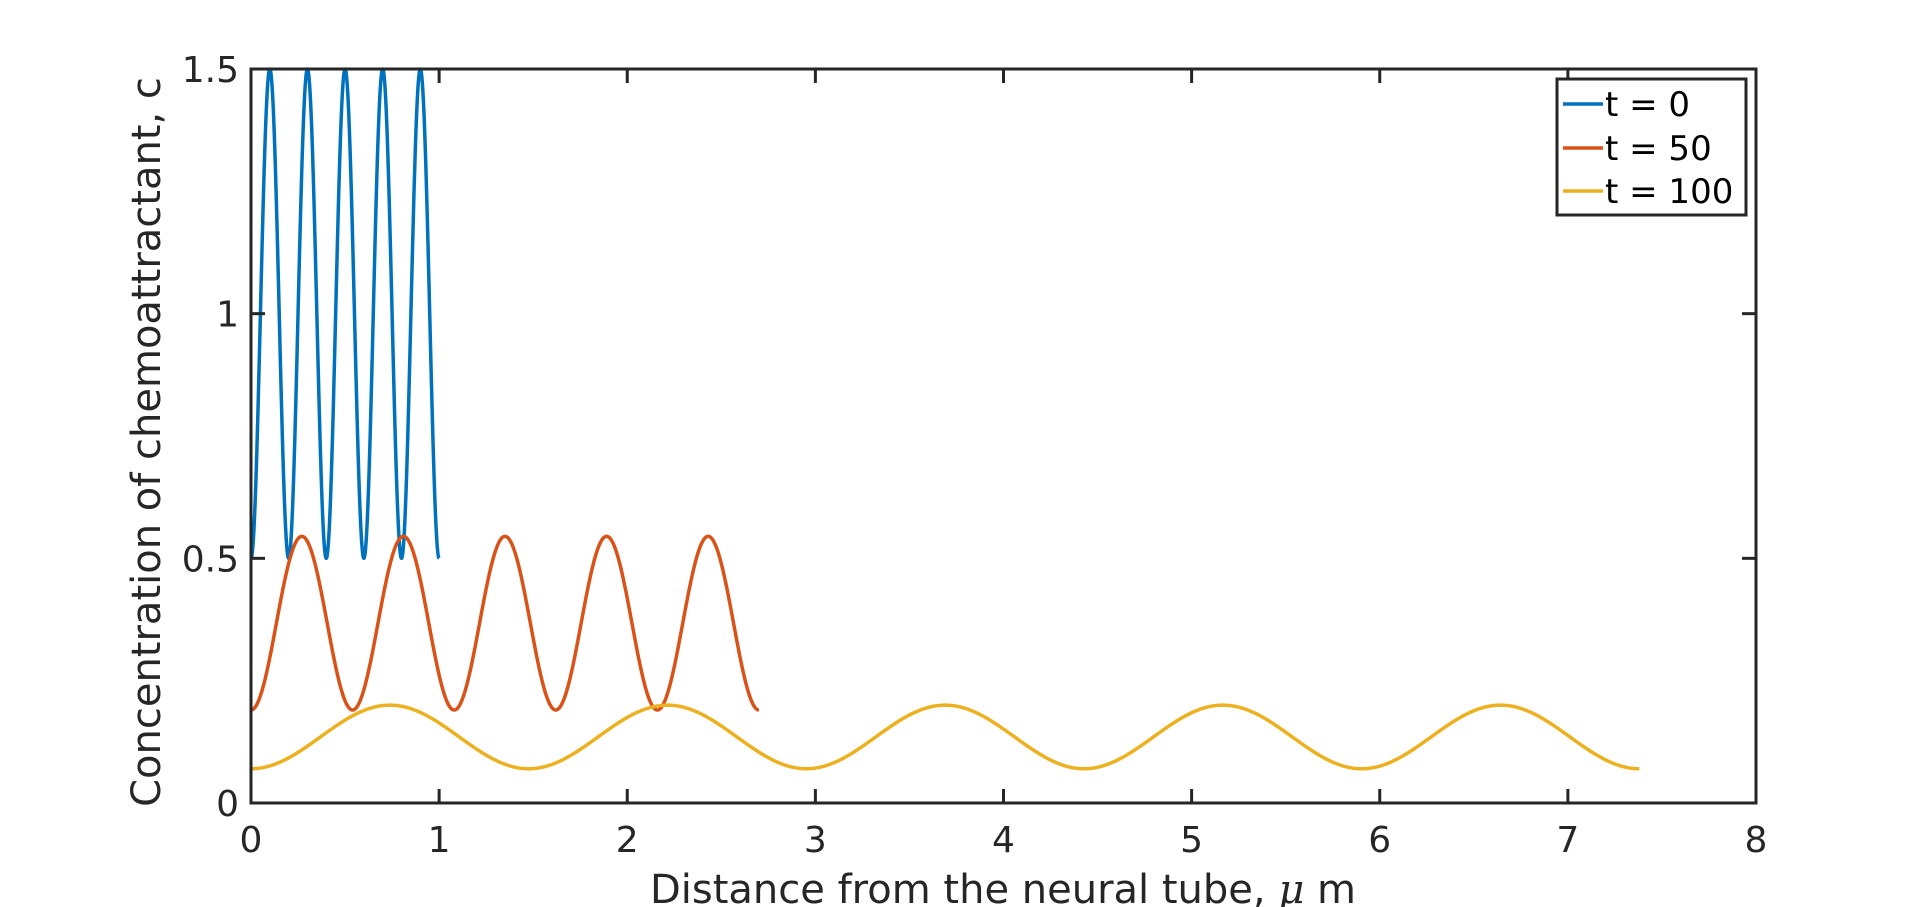 Image resolution: width=1920 pixels, height=907 pixels. I want to click on y-tick-label: 1, so click(227, 315).